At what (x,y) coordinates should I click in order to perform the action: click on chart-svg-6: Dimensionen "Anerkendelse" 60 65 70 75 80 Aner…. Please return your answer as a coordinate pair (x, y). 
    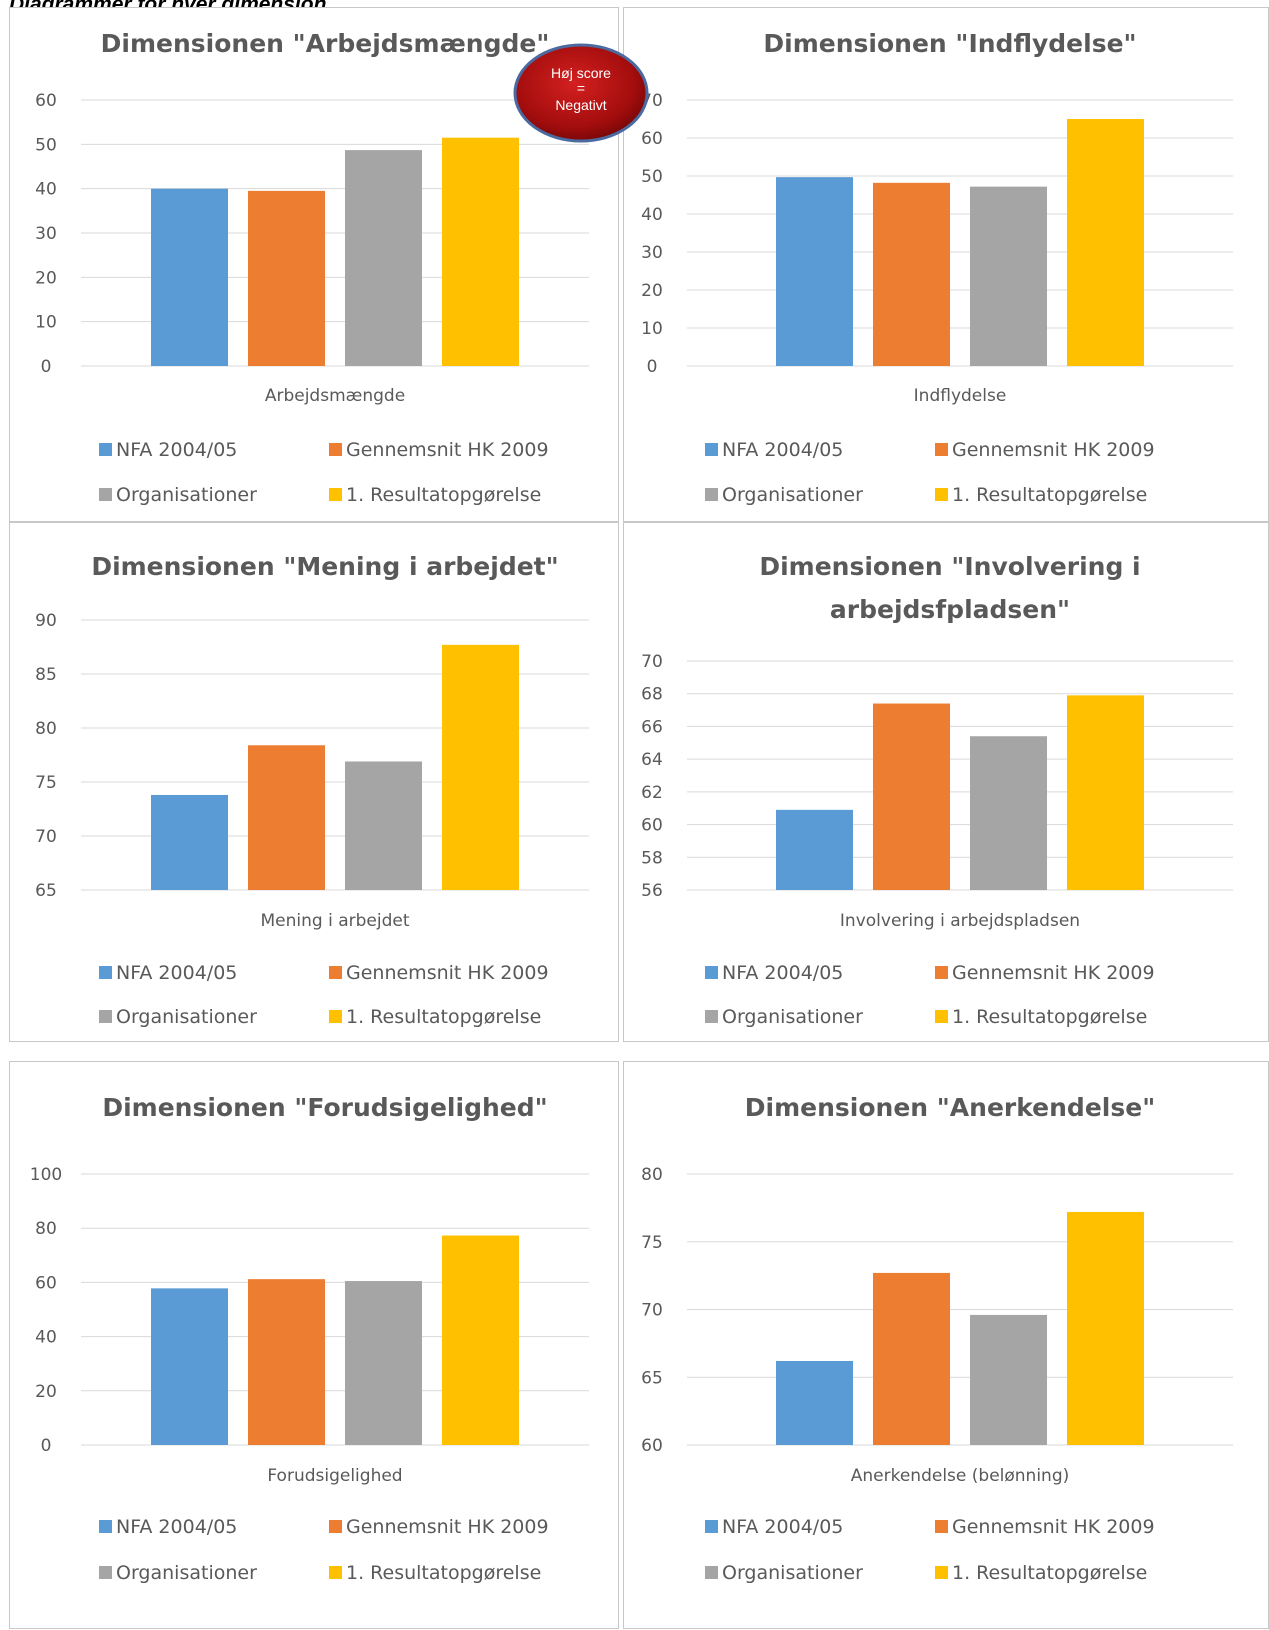
    Looking at the image, I should click on (937, 1338).